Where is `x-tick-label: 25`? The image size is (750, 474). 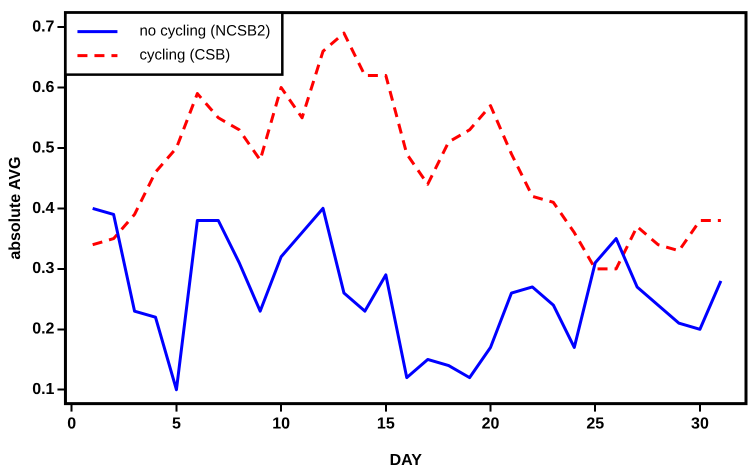
x-tick-label: 25 is located at coordinates (595, 424).